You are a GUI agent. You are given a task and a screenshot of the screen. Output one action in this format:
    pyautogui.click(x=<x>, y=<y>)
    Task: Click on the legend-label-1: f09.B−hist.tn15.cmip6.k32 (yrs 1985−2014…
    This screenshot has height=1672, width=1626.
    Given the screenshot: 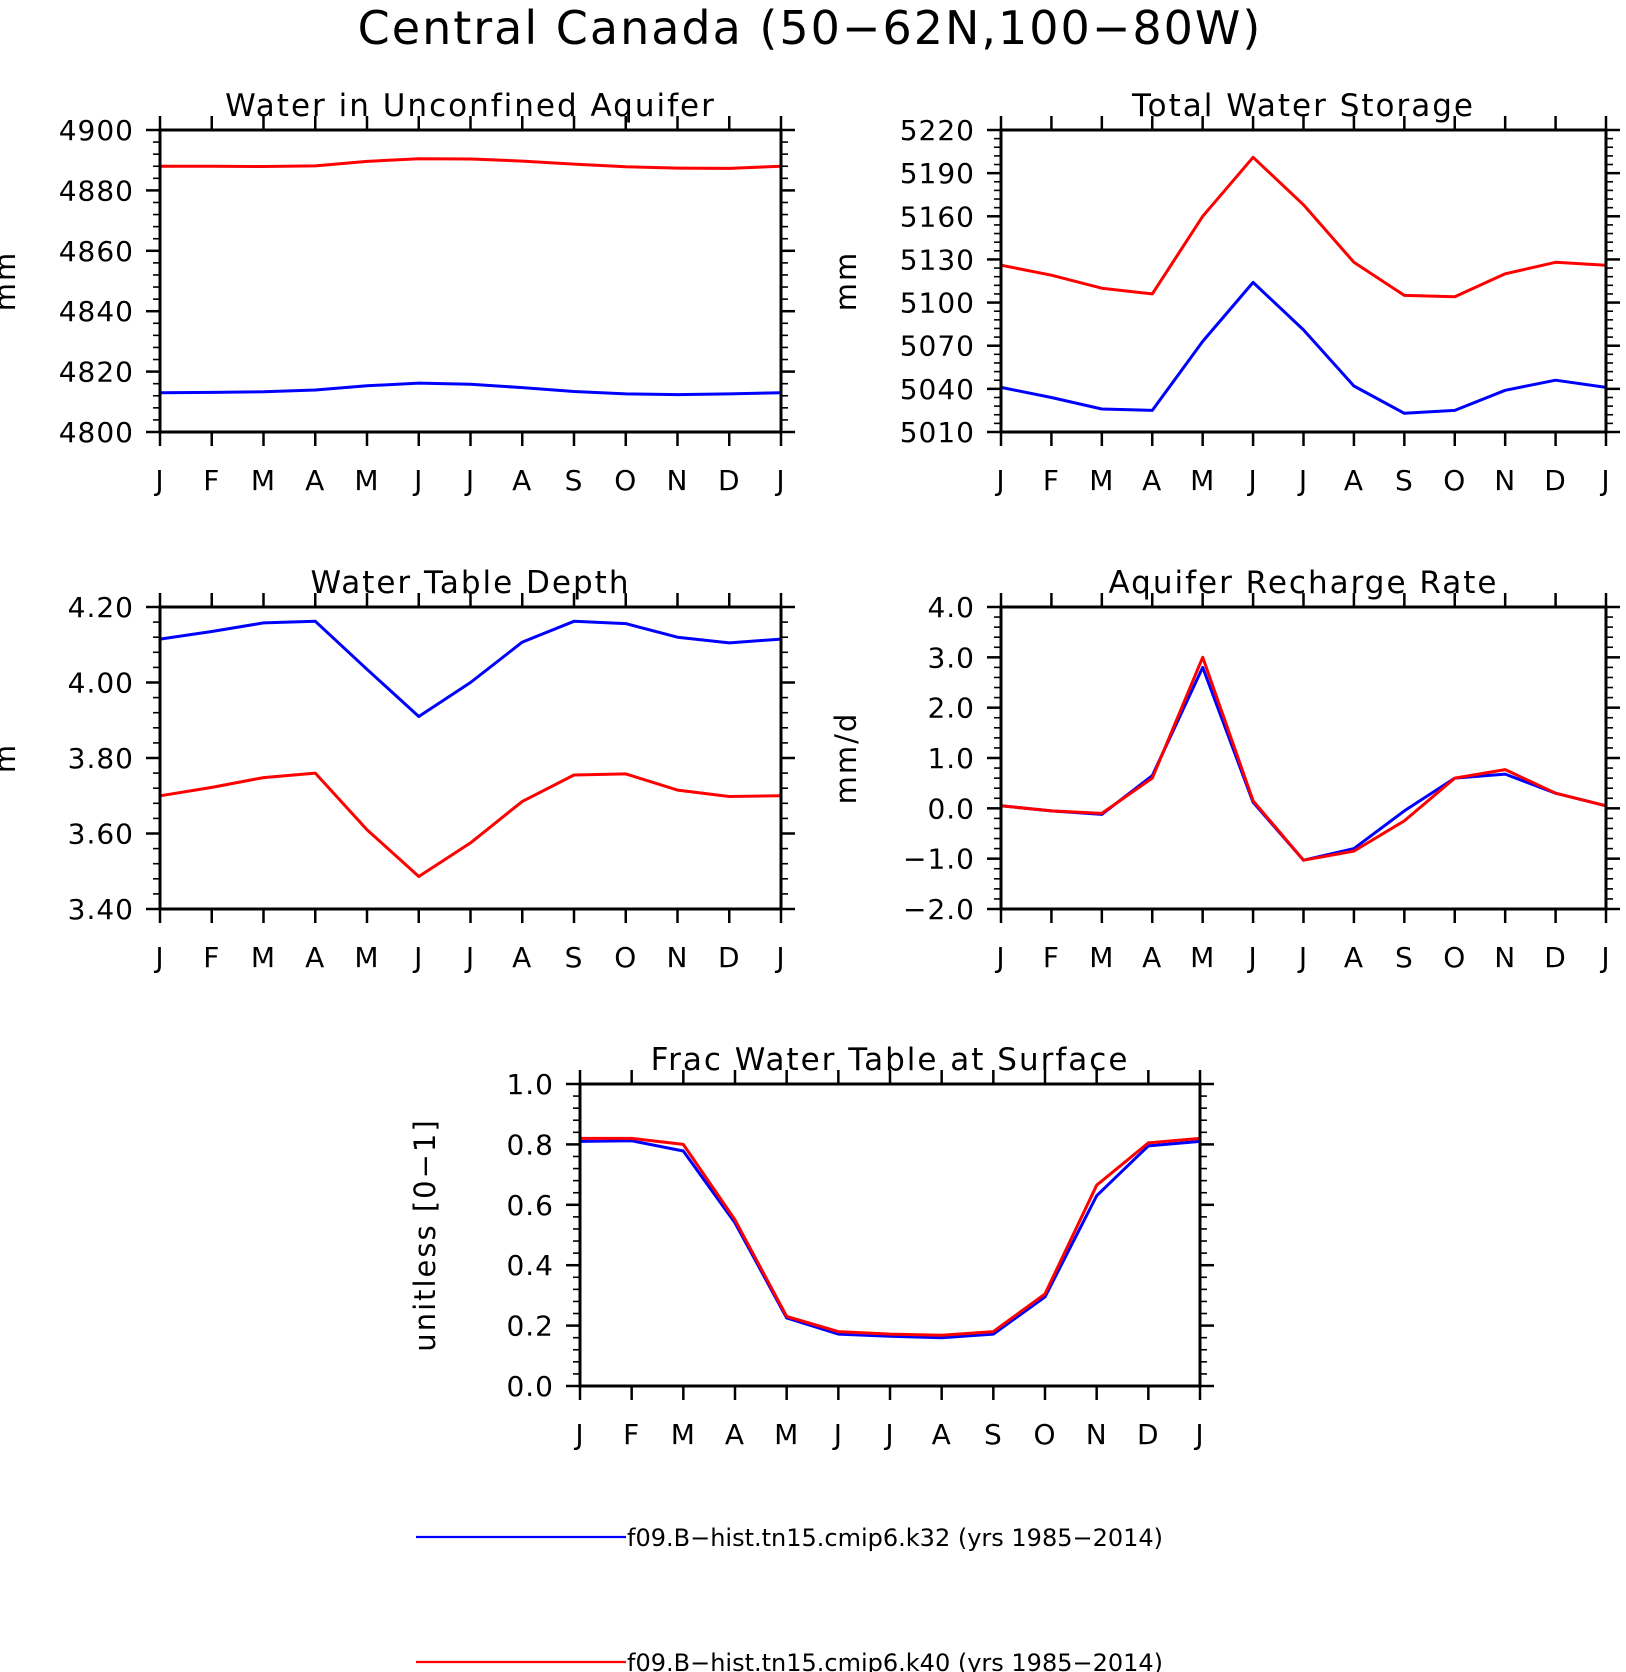 What is the action you would take?
    pyautogui.click(x=895, y=1538)
    